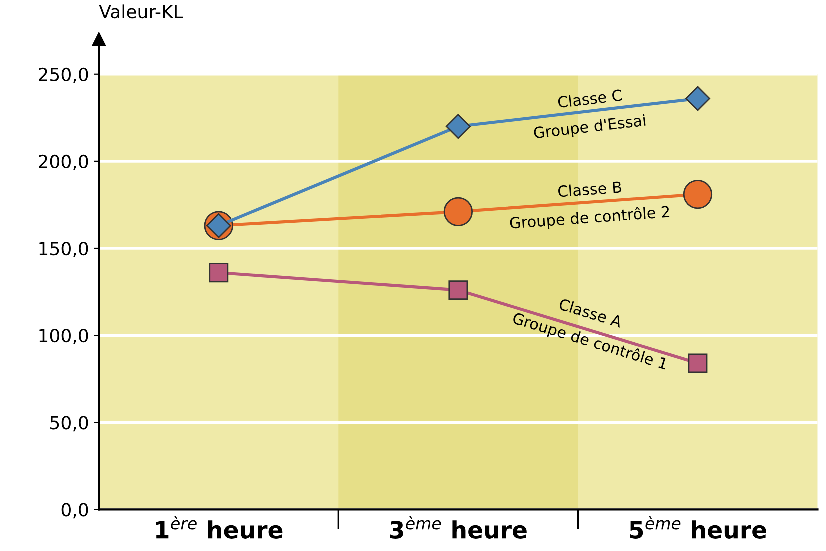 This screenshot has height=551, width=826. Describe the element at coordinates (75, 511) in the screenshot. I see `y-tick-label: 0,0` at that location.